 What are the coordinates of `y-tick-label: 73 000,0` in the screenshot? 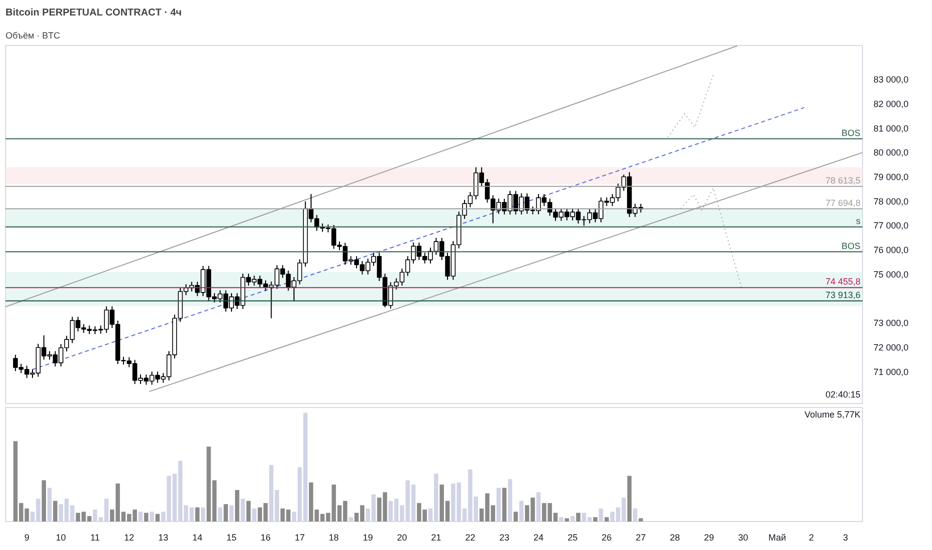 It's located at (891, 323).